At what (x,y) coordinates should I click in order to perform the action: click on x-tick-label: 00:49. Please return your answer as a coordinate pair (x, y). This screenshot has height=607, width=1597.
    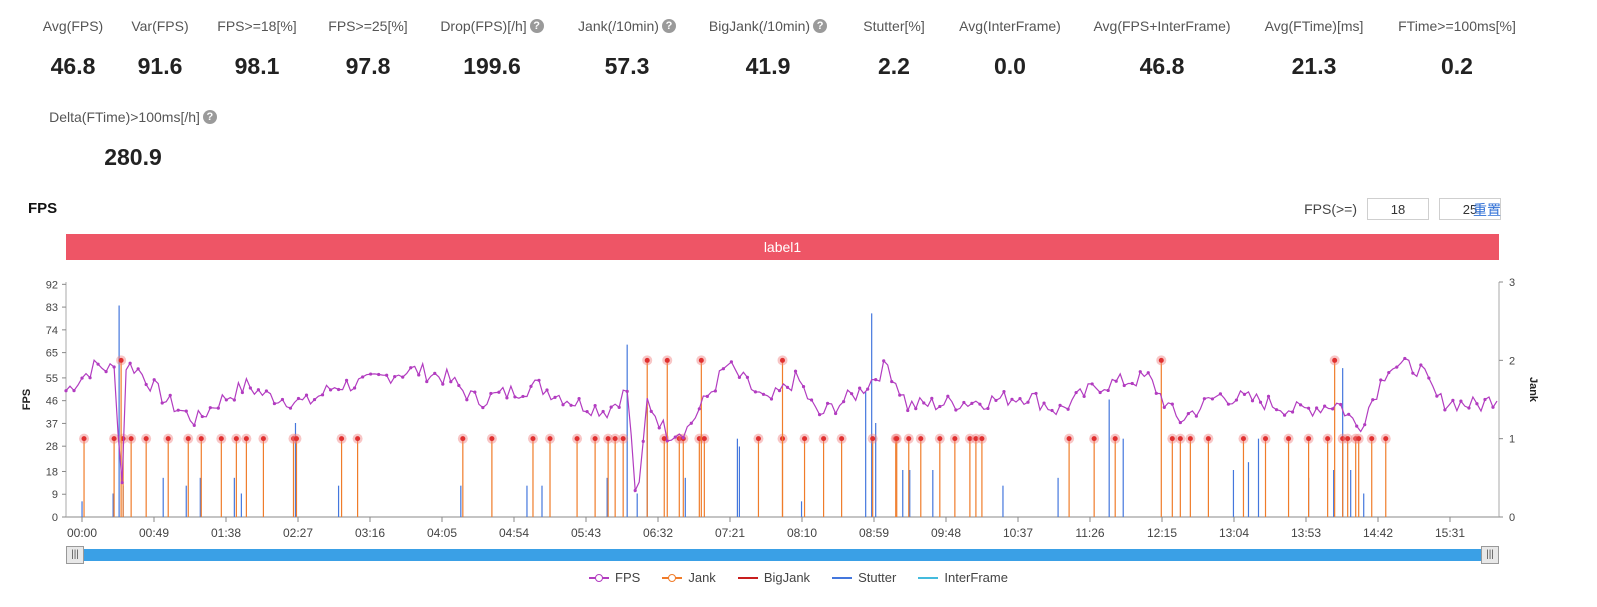
    Looking at the image, I should click on (154, 533).